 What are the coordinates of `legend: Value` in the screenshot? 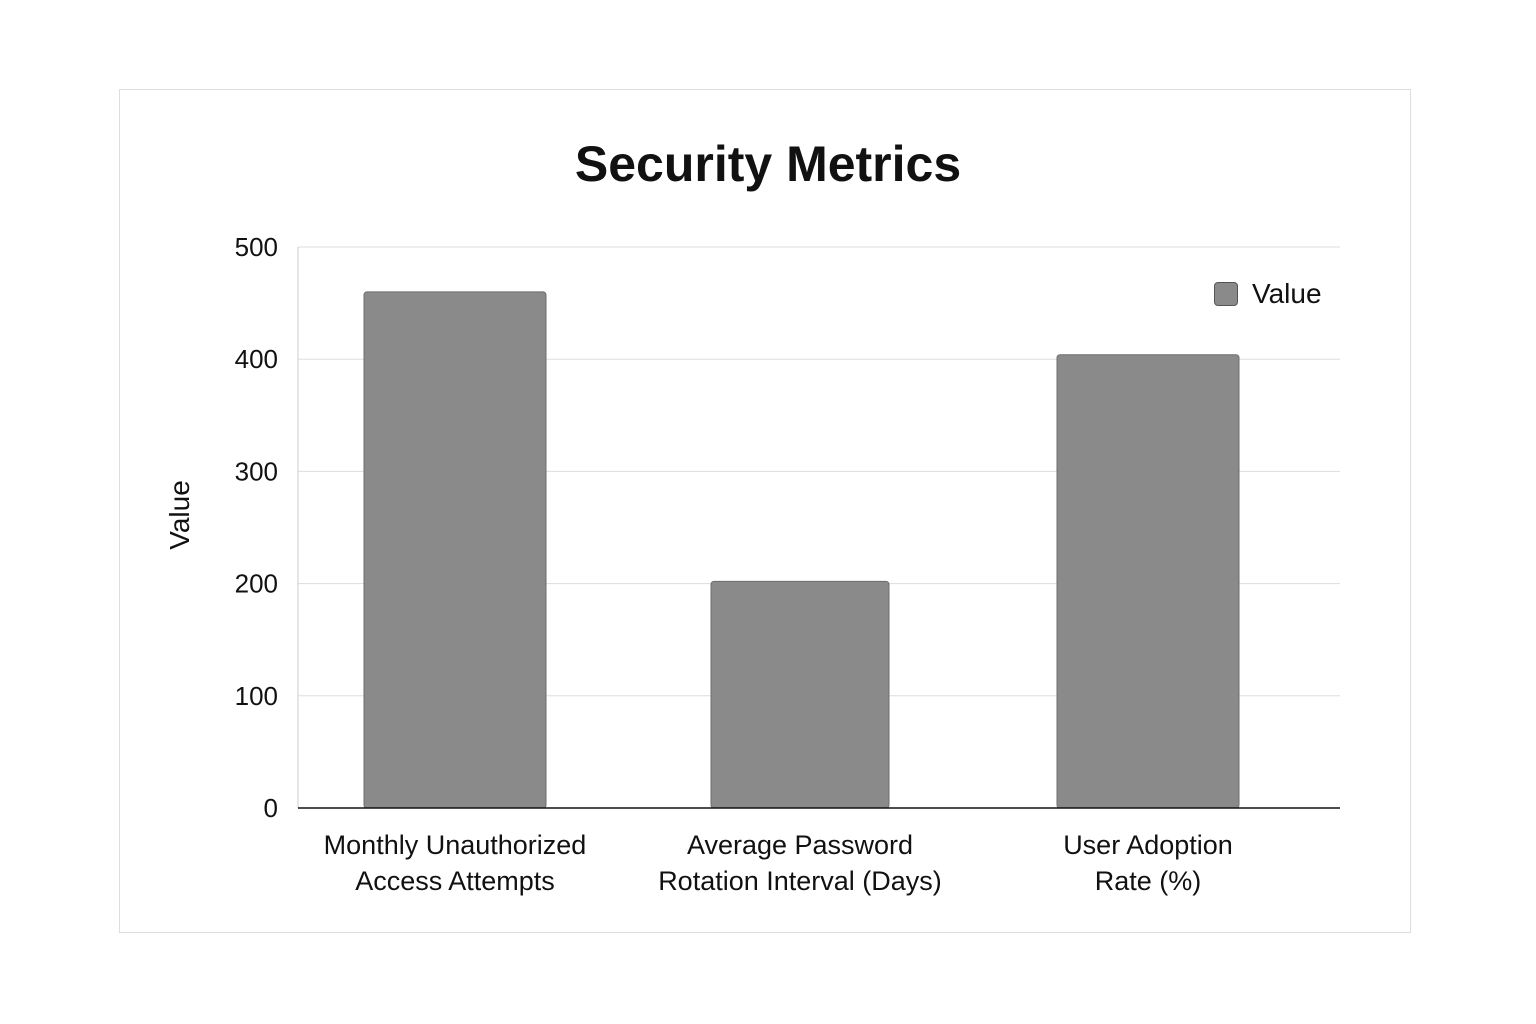 It's located at (1268, 294).